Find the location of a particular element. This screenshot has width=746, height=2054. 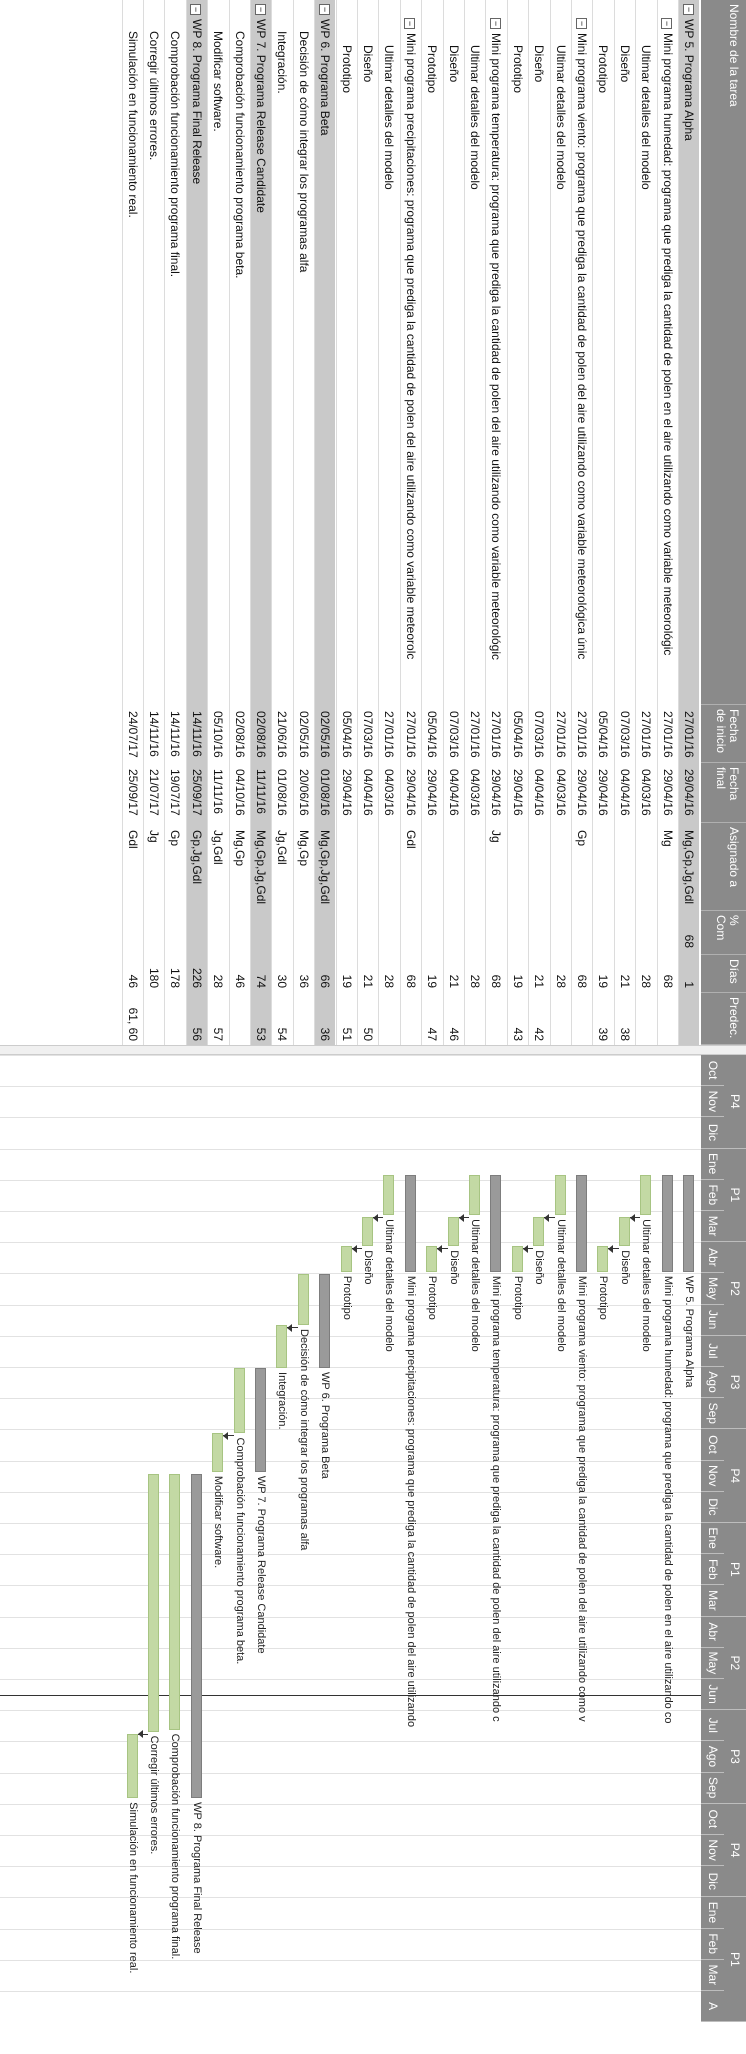

assigned-cell: Gp,Jg,Gdl is located at coordinates (196, 857).